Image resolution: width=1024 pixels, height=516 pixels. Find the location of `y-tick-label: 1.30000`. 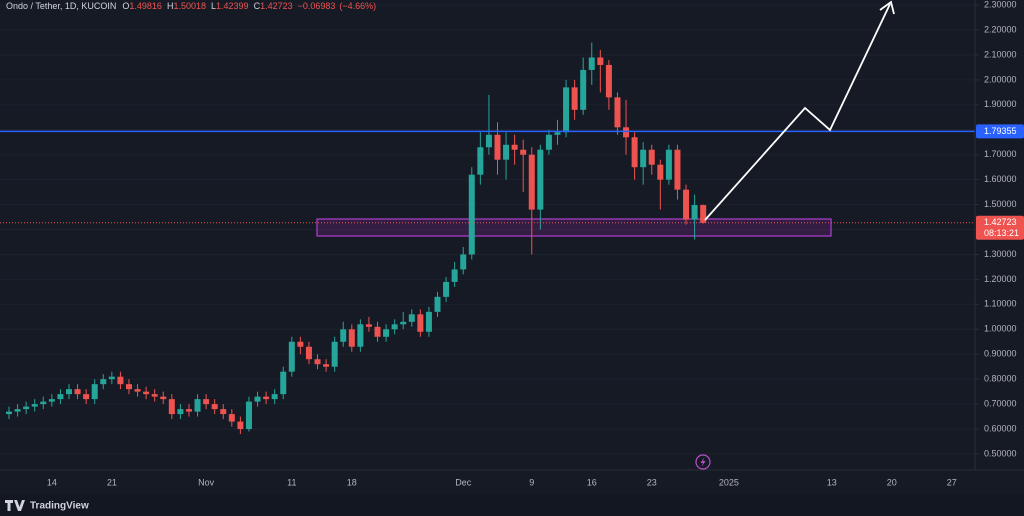

y-tick-label: 1.30000 is located at coordinates (1000, 254).